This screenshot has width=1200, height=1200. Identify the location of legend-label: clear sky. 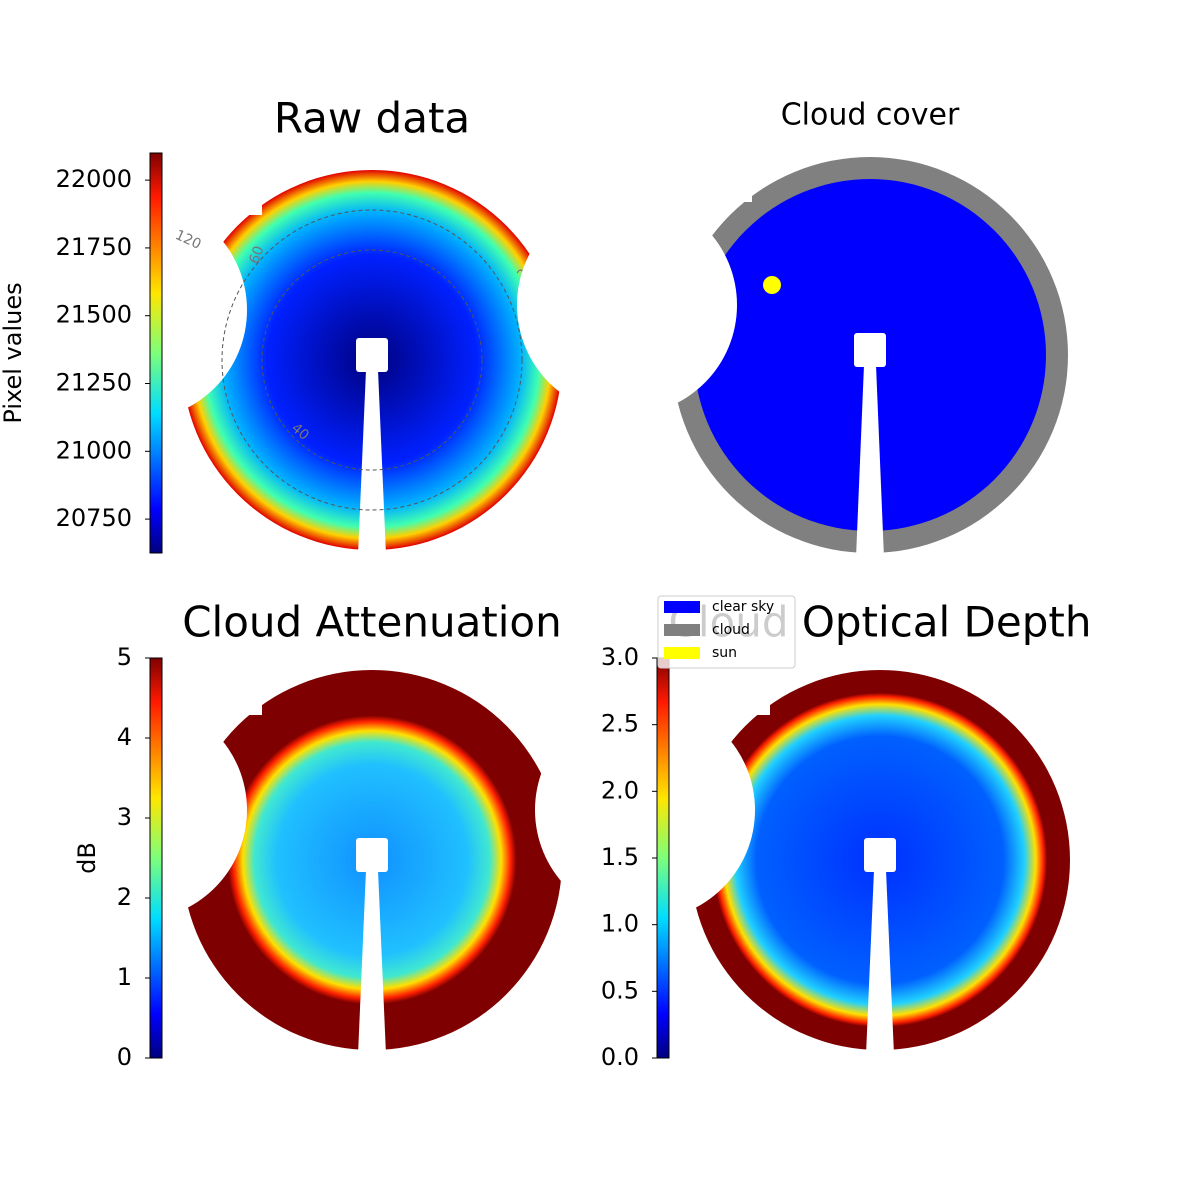
(743, 607).